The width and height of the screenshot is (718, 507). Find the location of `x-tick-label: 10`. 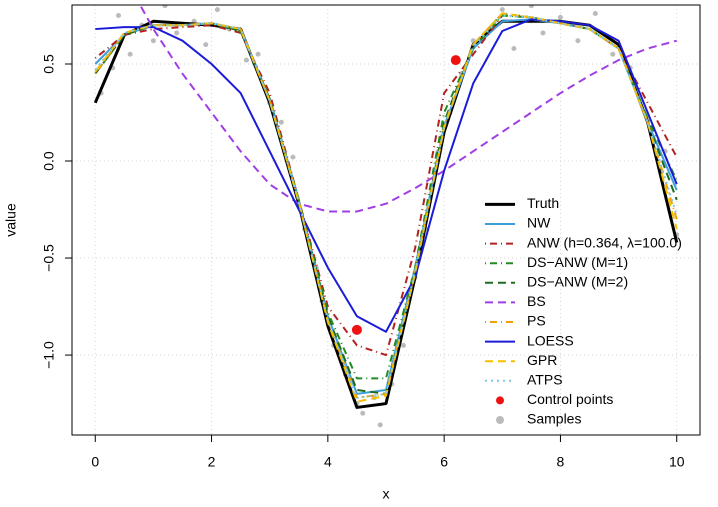

x-tick-label: 10 is located at coordinates (677, 462).